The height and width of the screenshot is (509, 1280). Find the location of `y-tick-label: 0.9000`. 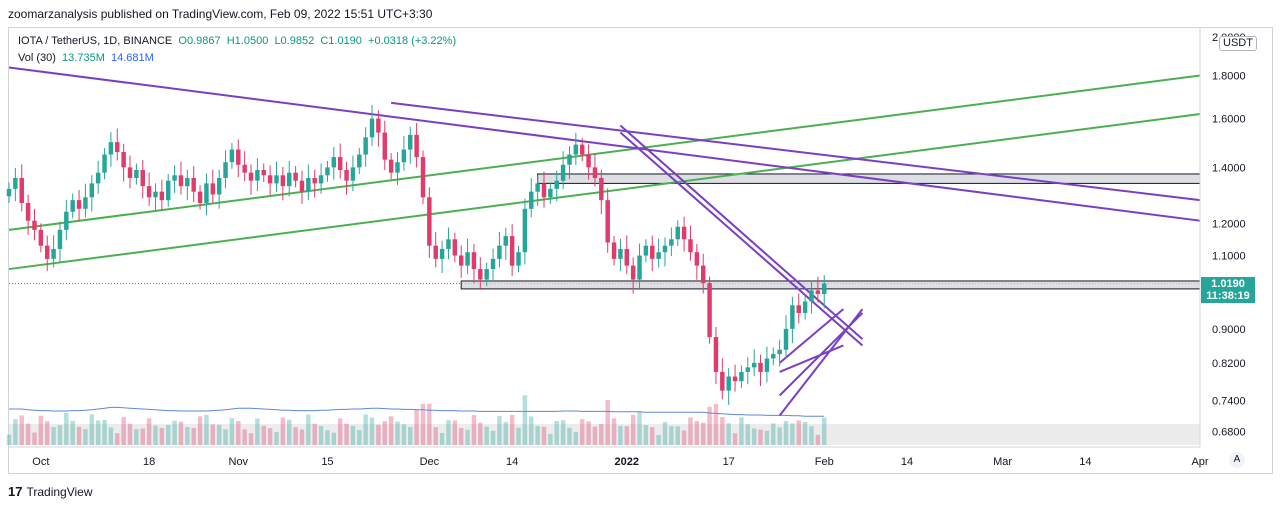

y-tick-label: 0.9000 is located at coordinates (1229, 330).